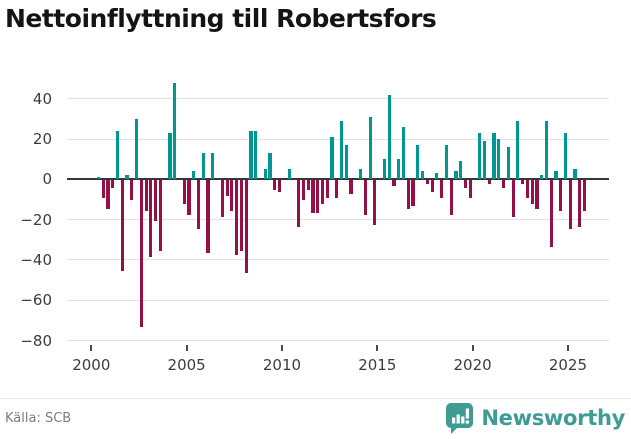 This screenshot has width=631, height=439. Describe the element at coordinates (384, 169) in the screenshot. I see `bar-2015Q2` at that location.